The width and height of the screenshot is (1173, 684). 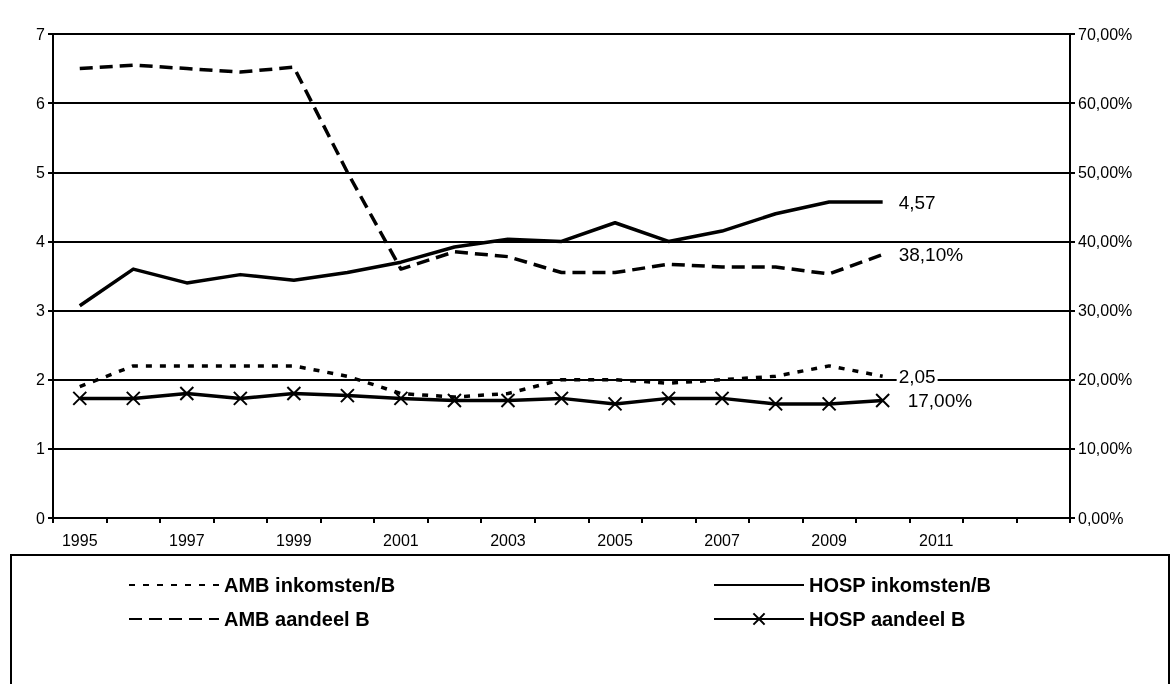 I want to click on x-tick-label: 1999, so click(x=294, y=540).